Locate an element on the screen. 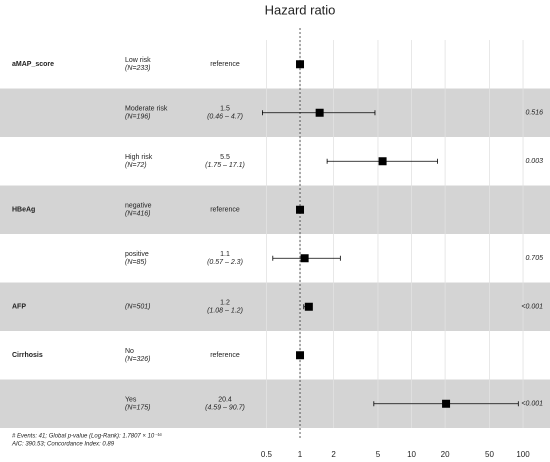 This screenshot has height=462, width=550. x-tick-label: 10 is located at coordinates (411, 454).